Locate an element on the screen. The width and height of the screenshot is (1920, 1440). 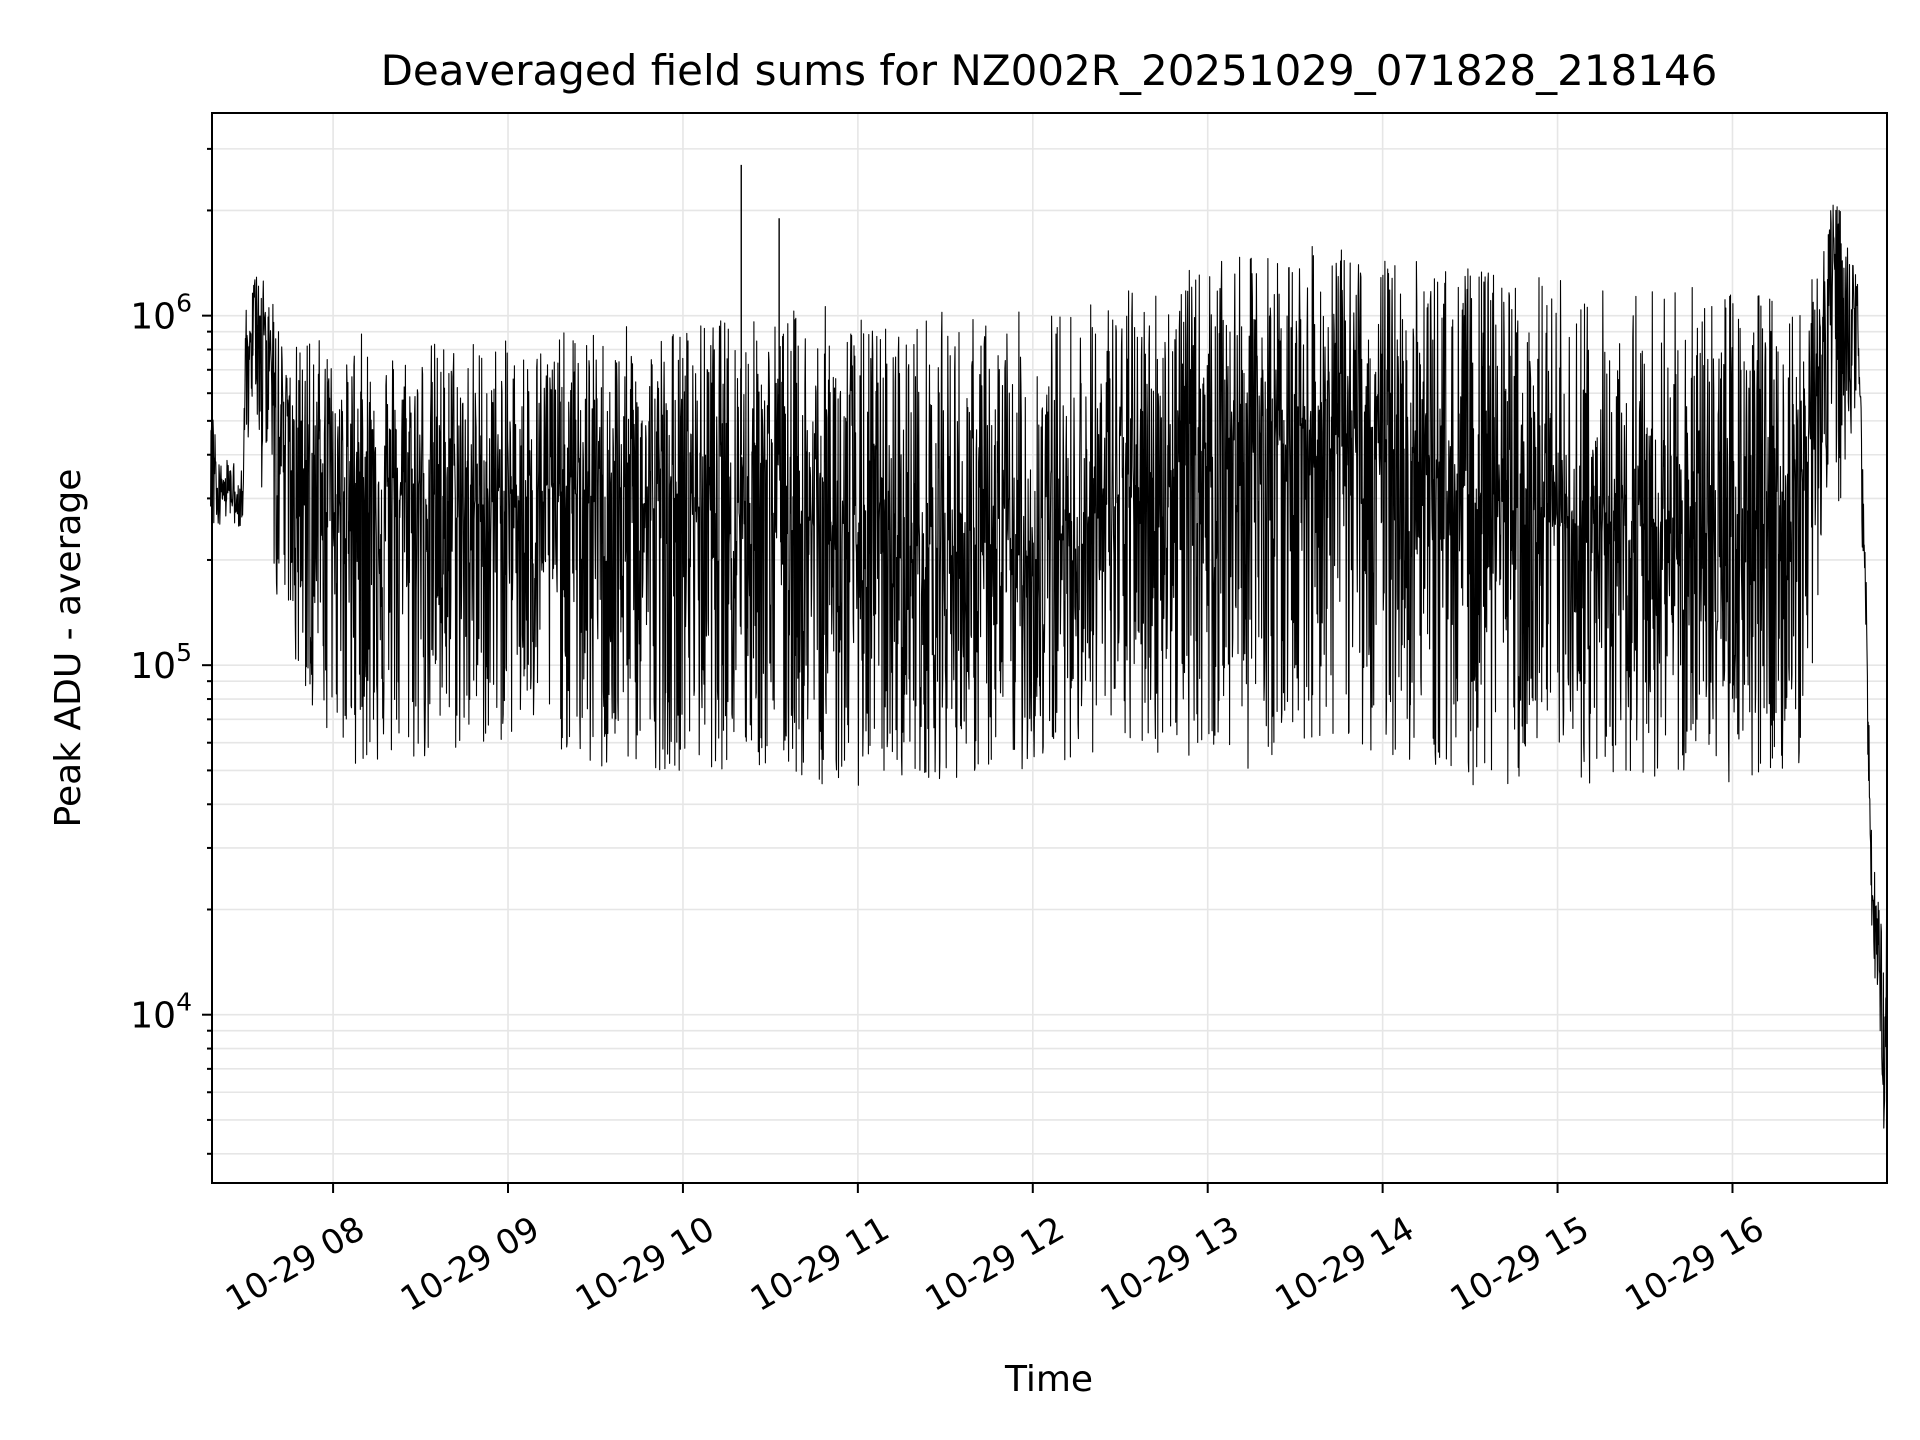
y-tick-label: 10⁶ is located at coordinates (161, 313).